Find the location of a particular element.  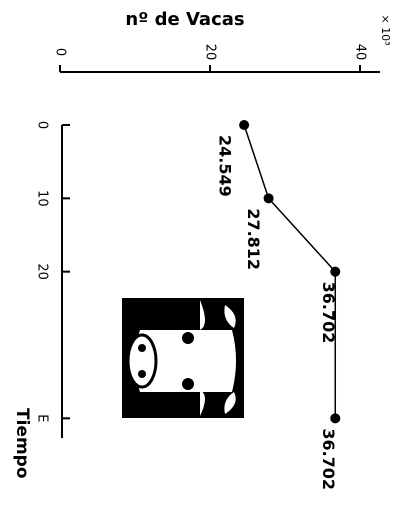

x-tick-label: 0 is located at coordinates (42, 125).